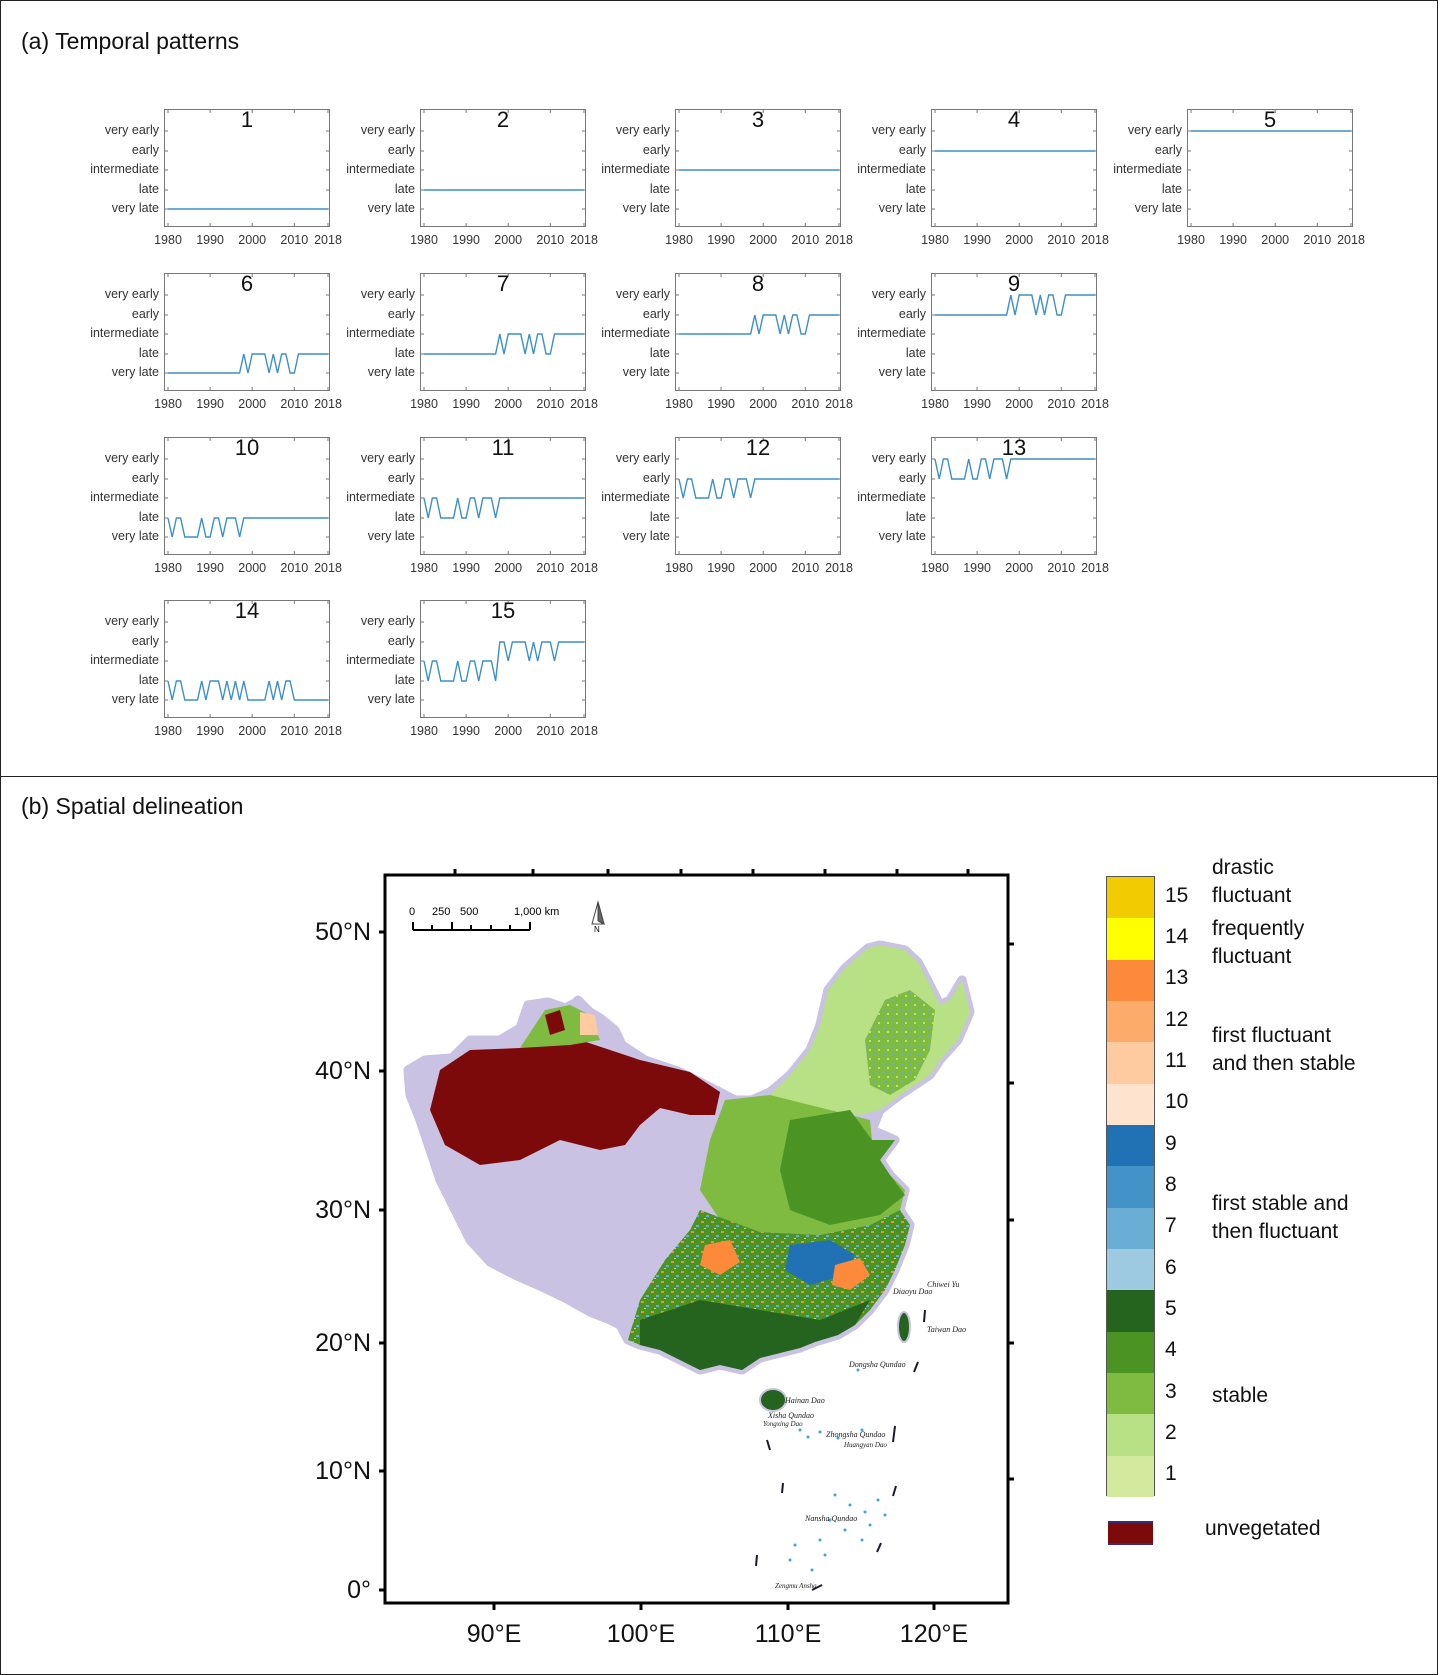 This screenshot has width=1440, height=1675. Describe the element at coordinates (1177, 895) in the screenshot. I see `legend-class-number: 15` at that location.